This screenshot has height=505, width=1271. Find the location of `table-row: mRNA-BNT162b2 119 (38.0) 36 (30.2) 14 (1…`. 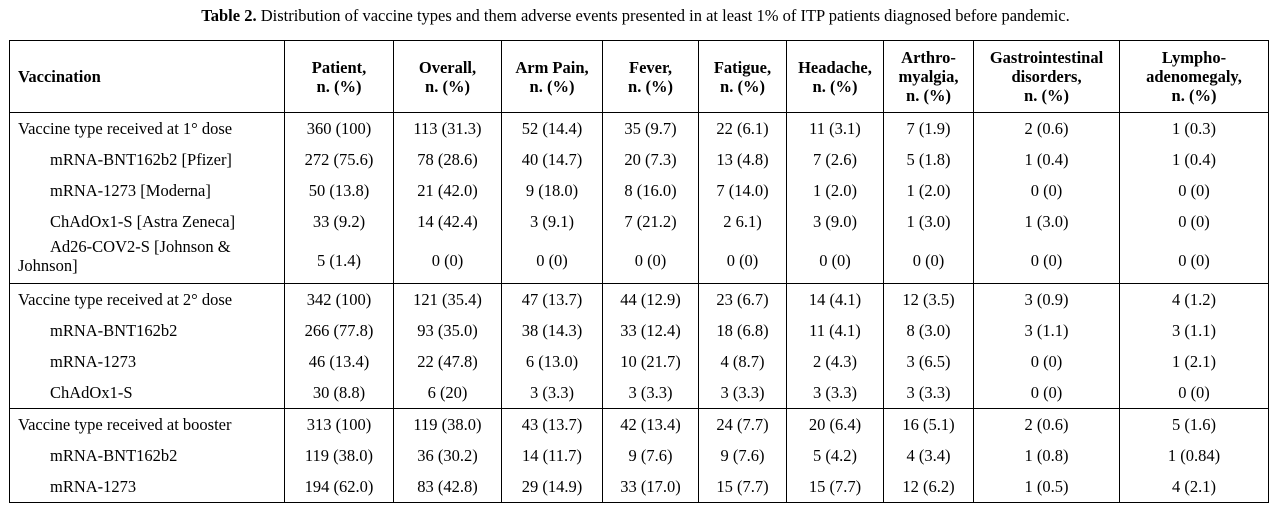

table-row: mRNA-BNT162b2 119 (38.0) 36 (30.2) 14 (1… is located at coordinates (639, 455).